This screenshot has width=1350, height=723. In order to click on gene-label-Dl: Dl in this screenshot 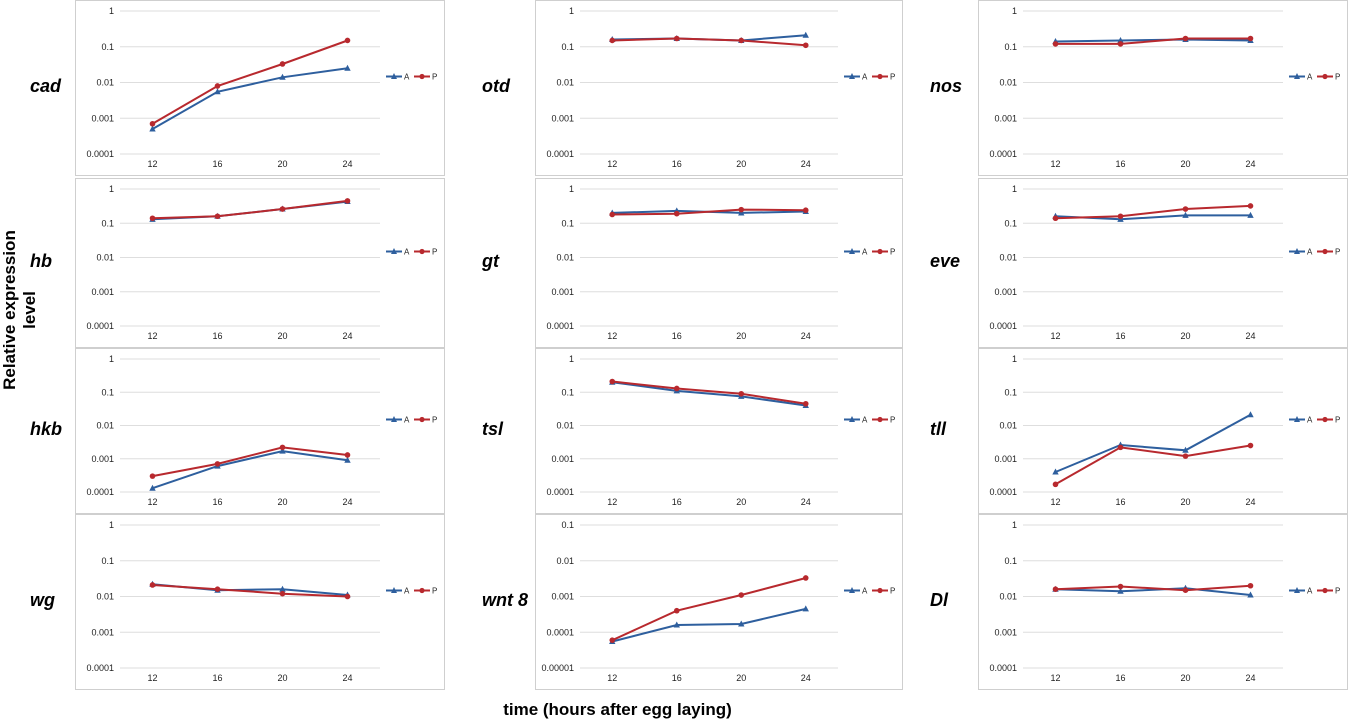, I will do `click(939, 600)`.